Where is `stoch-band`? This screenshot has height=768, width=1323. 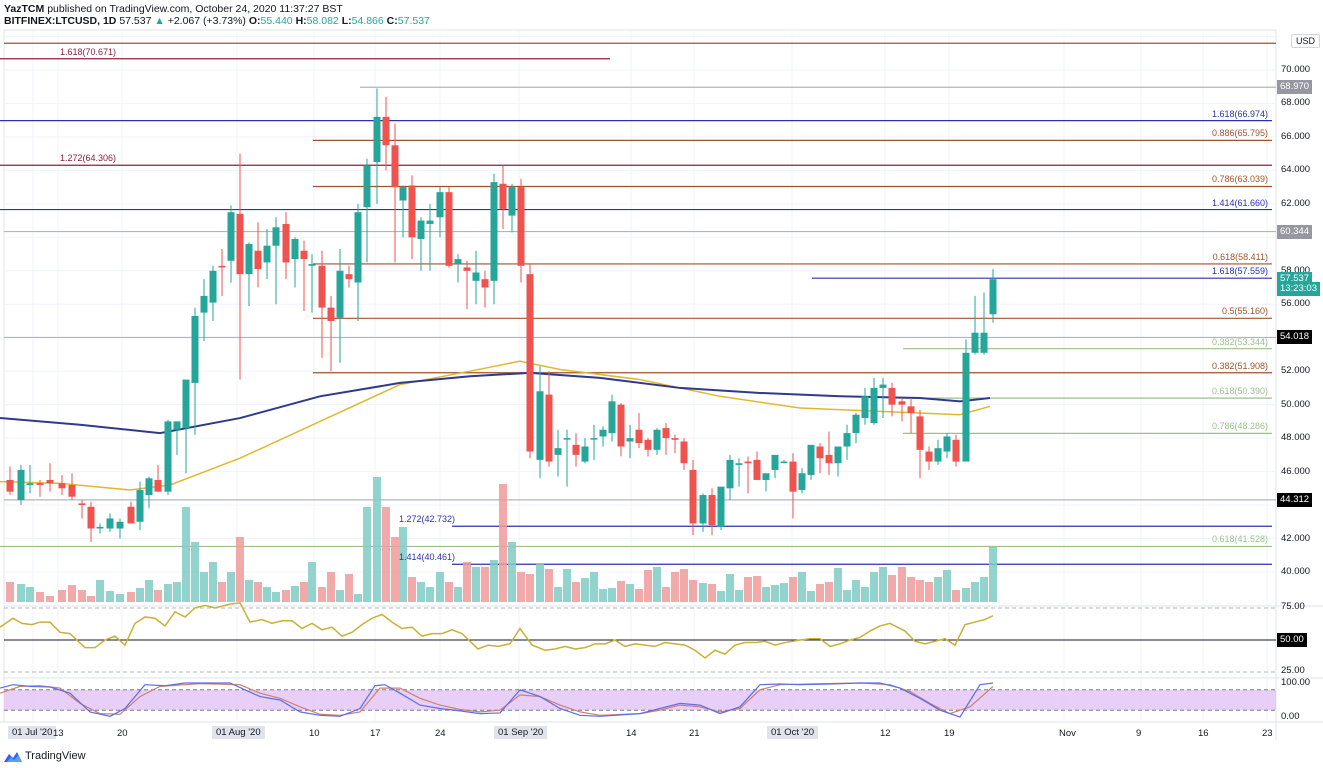 stoch-band is located at coordinates (640, 700).